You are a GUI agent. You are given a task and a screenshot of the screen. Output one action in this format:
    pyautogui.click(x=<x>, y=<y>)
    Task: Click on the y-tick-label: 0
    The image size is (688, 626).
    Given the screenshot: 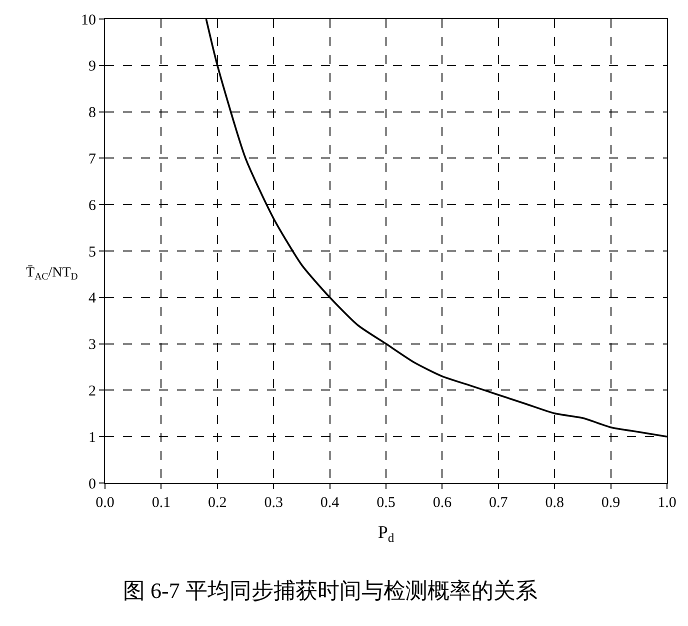 What is the action you would take?
    pyautogui.click(x=92, y=484)
    